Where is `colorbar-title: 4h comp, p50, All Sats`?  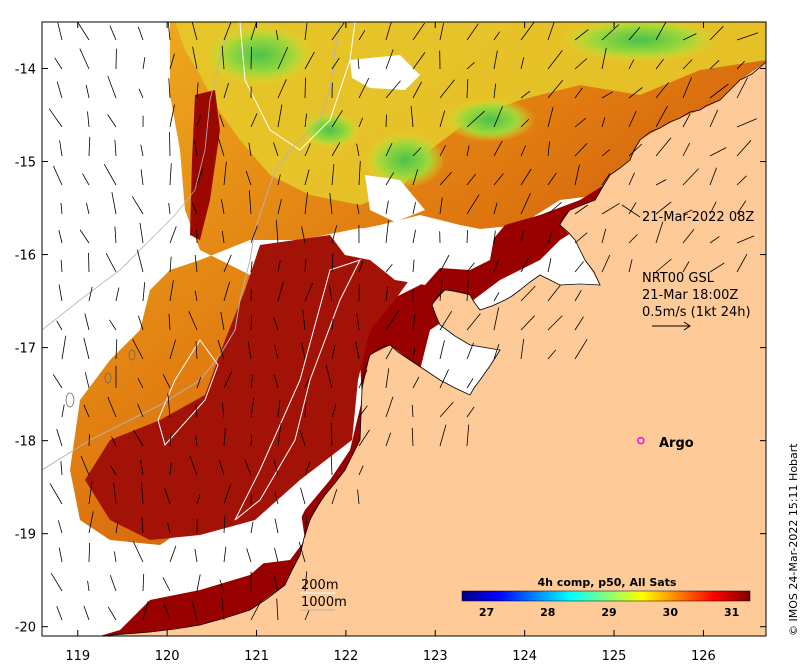 colorbar-title: 4h comp, p50, All Sats is located at coordinates (607, 582).